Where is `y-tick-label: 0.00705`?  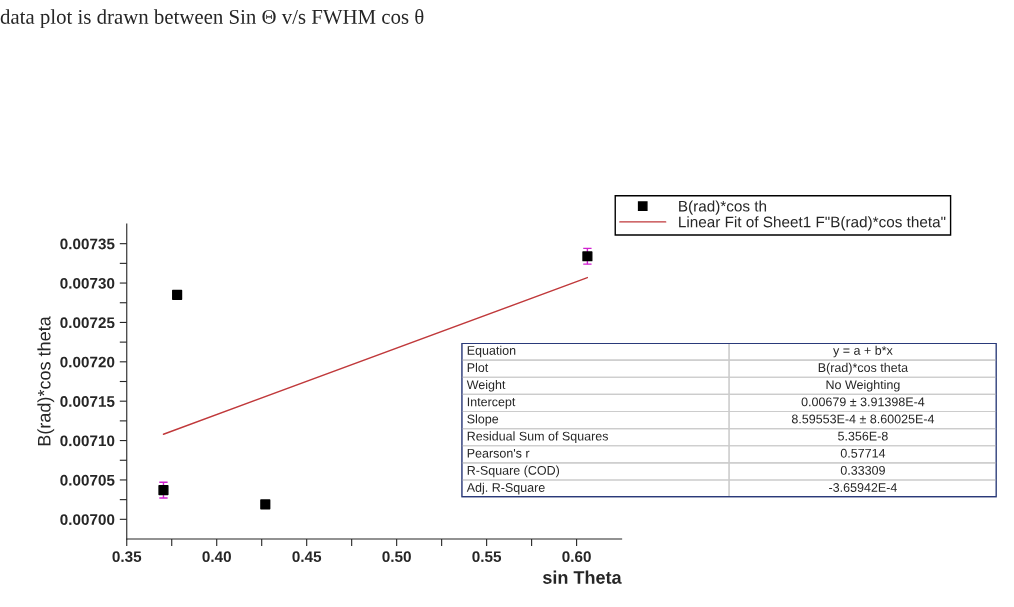 y-tick-label: 0.00705 is located at coordinates (87, 480).